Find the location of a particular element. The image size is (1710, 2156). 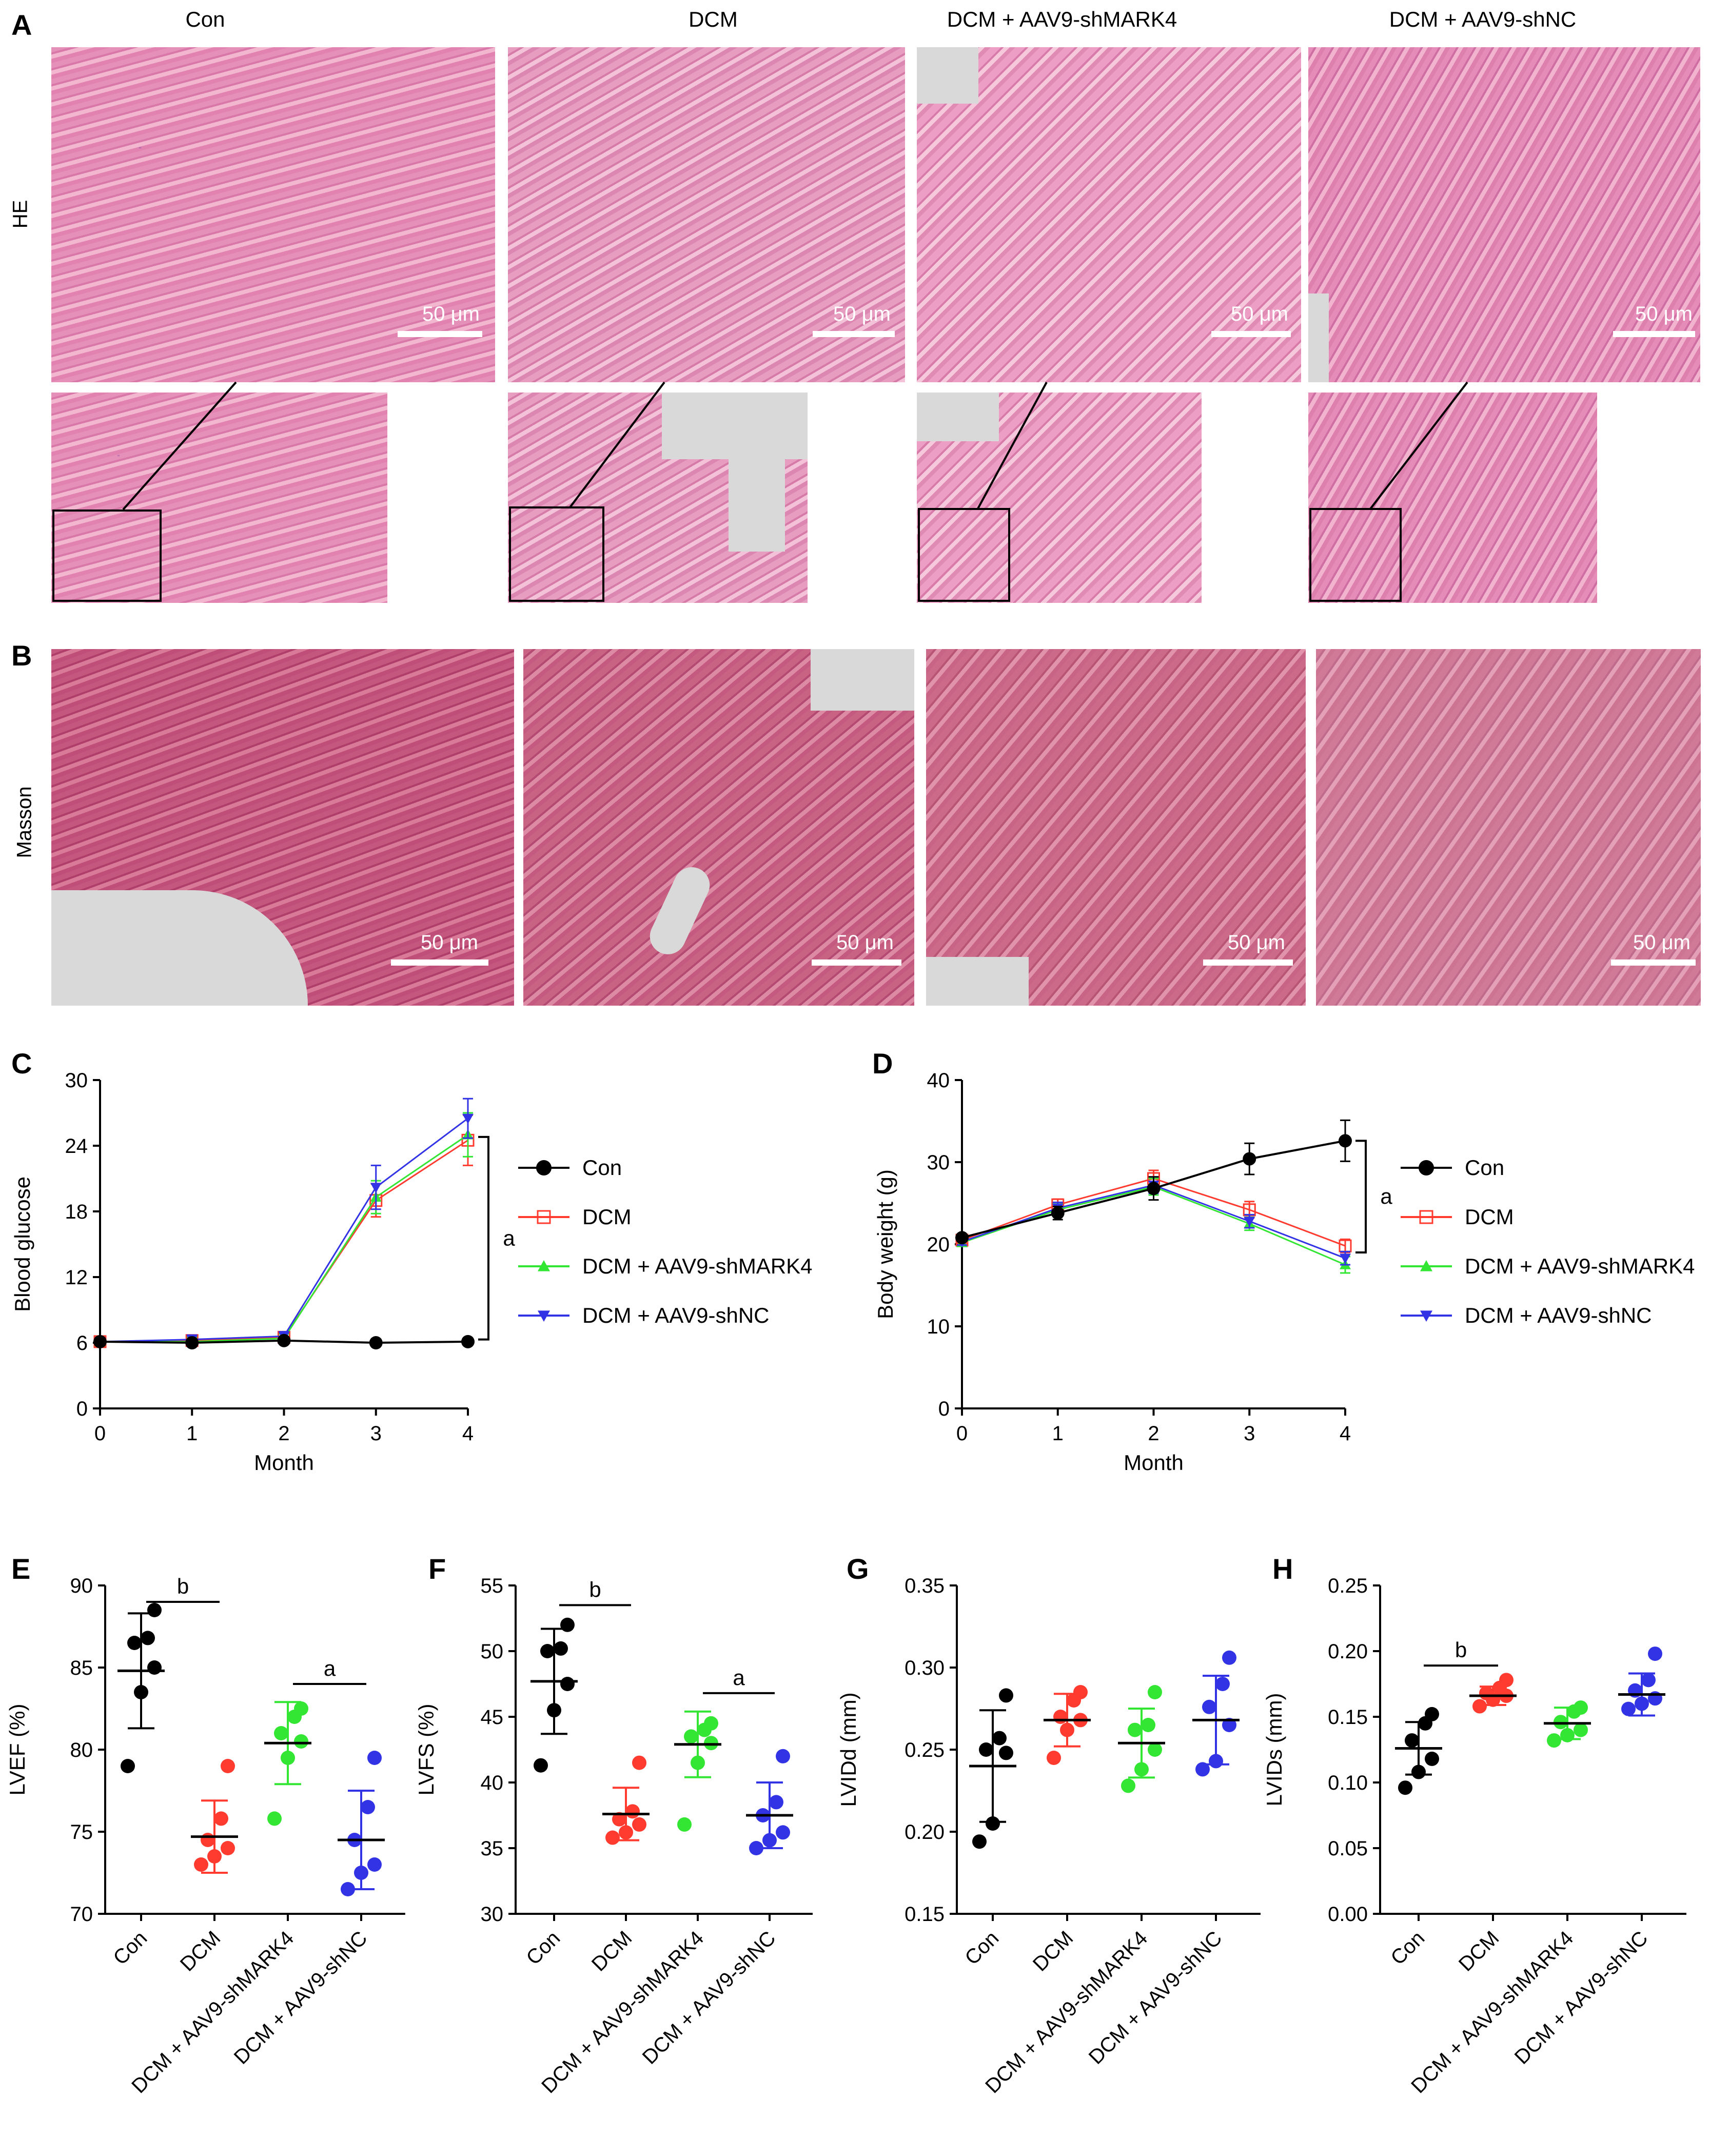

y-tick-label: 0.30 is located at coordinates (925, 1668).